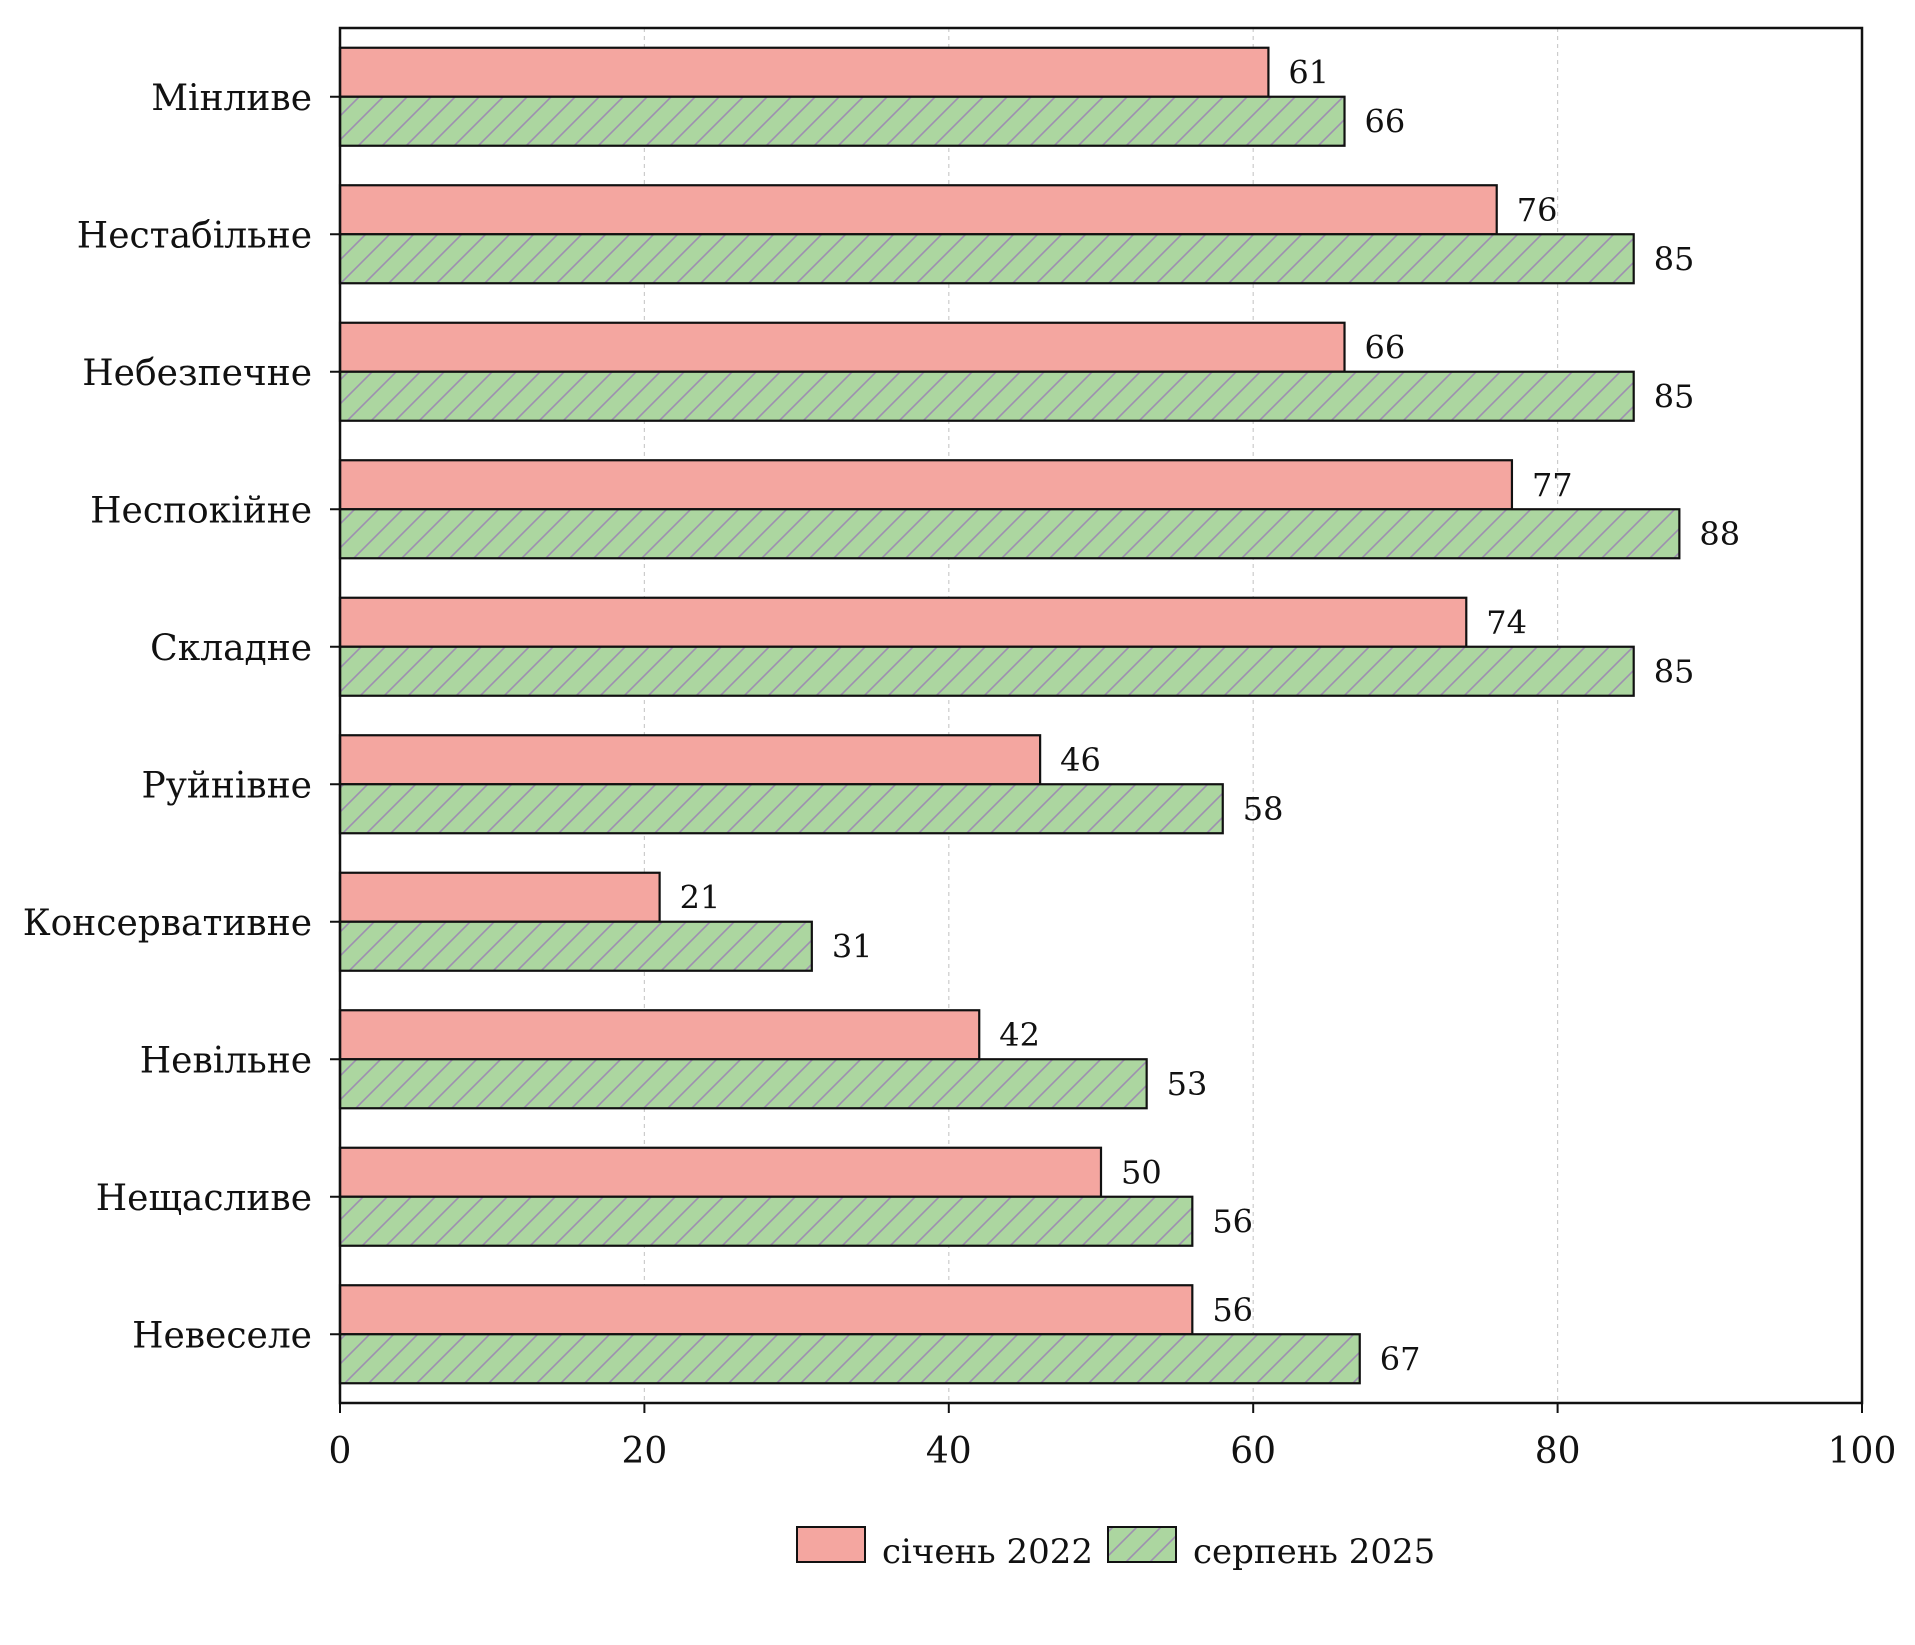 The image size is (1915, 1645). Describe the element at coordinates (1719, 534) in the screenshot. I see `data-label: 88` at that location.